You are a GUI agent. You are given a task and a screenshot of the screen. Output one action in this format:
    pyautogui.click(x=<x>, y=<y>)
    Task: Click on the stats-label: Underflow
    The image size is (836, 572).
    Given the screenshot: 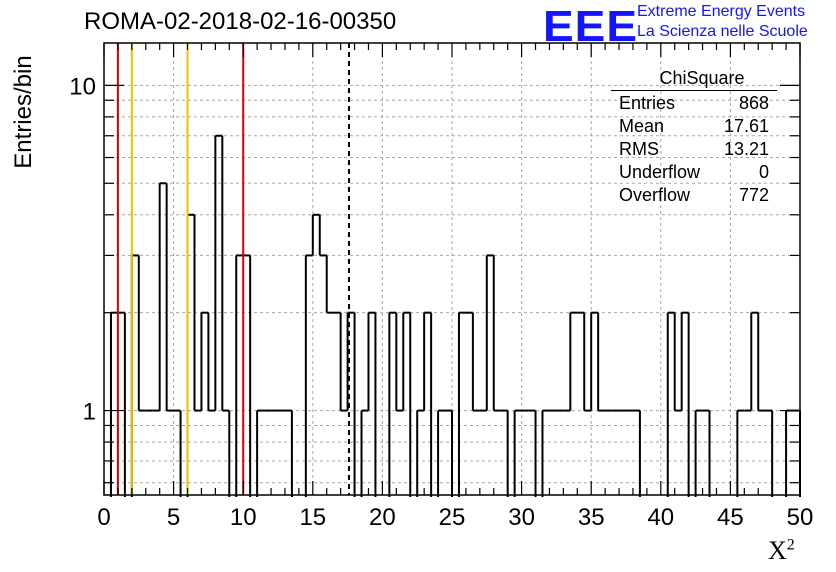 What is the action you would take?
    pyautogui.click(x=660, y=172)
    